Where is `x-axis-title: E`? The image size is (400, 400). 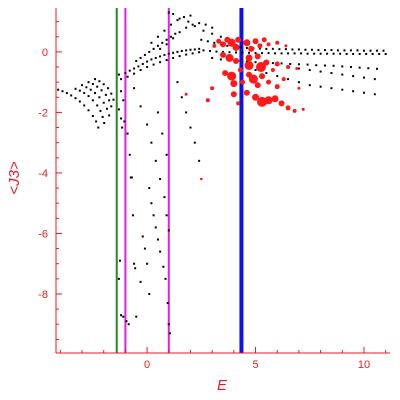 x-axis-title: E is located at coordinates (222, 385).